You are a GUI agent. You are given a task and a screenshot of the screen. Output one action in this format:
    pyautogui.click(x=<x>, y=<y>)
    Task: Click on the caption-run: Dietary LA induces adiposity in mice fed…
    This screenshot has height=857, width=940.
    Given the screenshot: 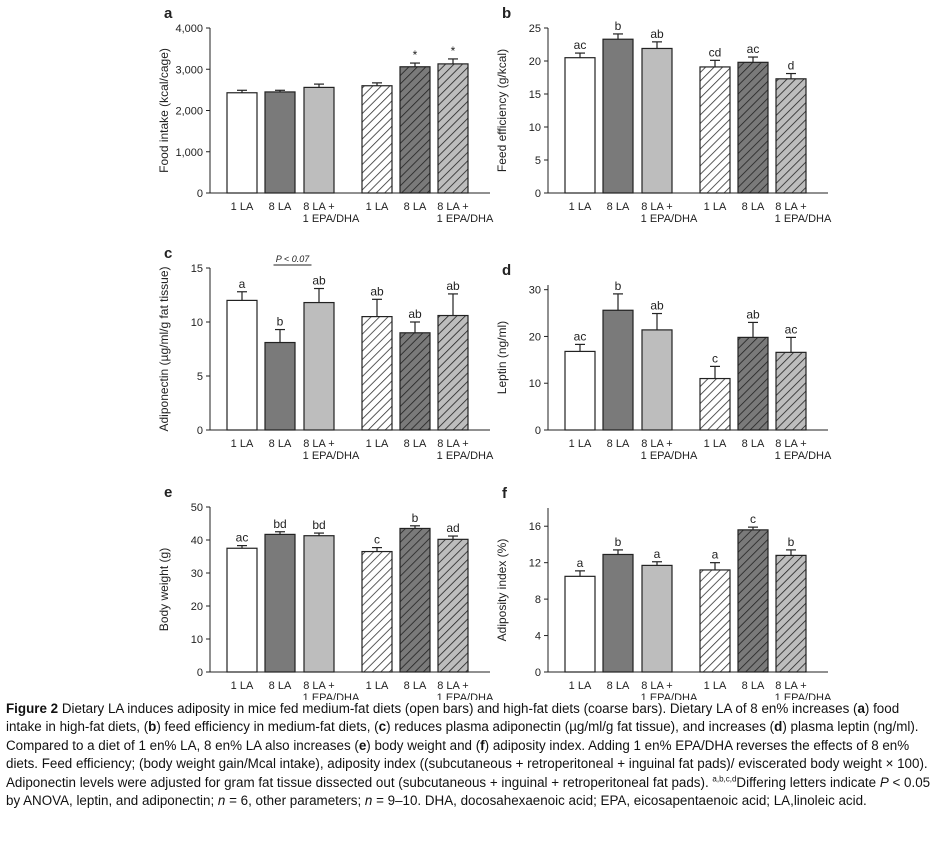 What is the action you would take?
    pyautogui.click(x=458, y=708)
    